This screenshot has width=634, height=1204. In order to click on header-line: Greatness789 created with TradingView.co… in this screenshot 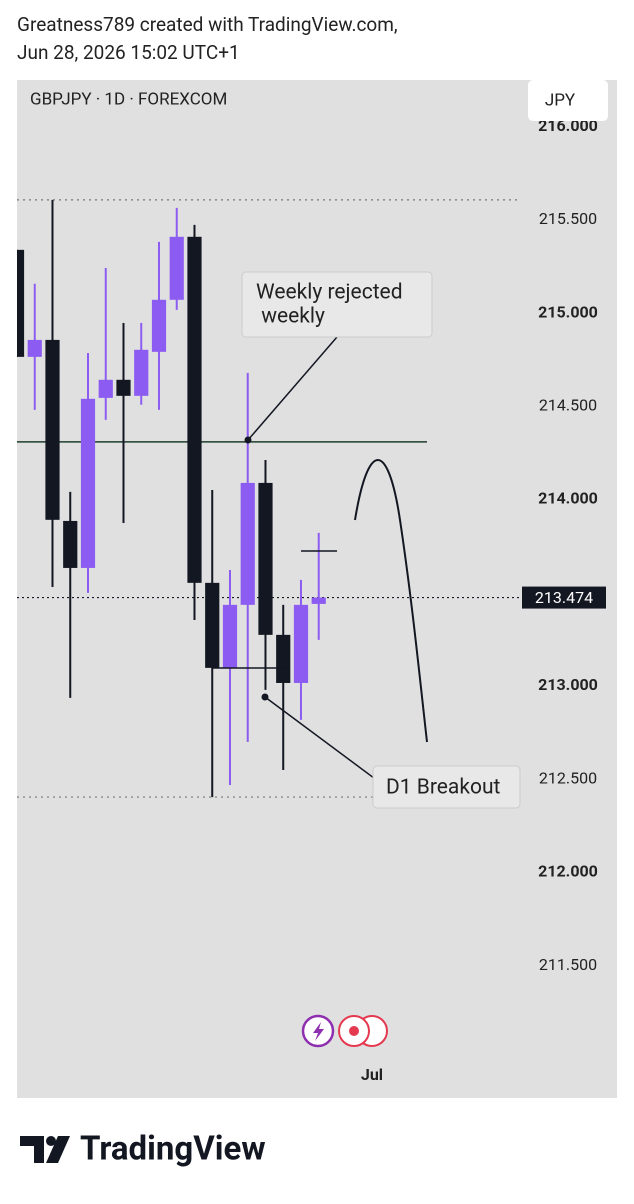, I will do `click(207, 24)`.